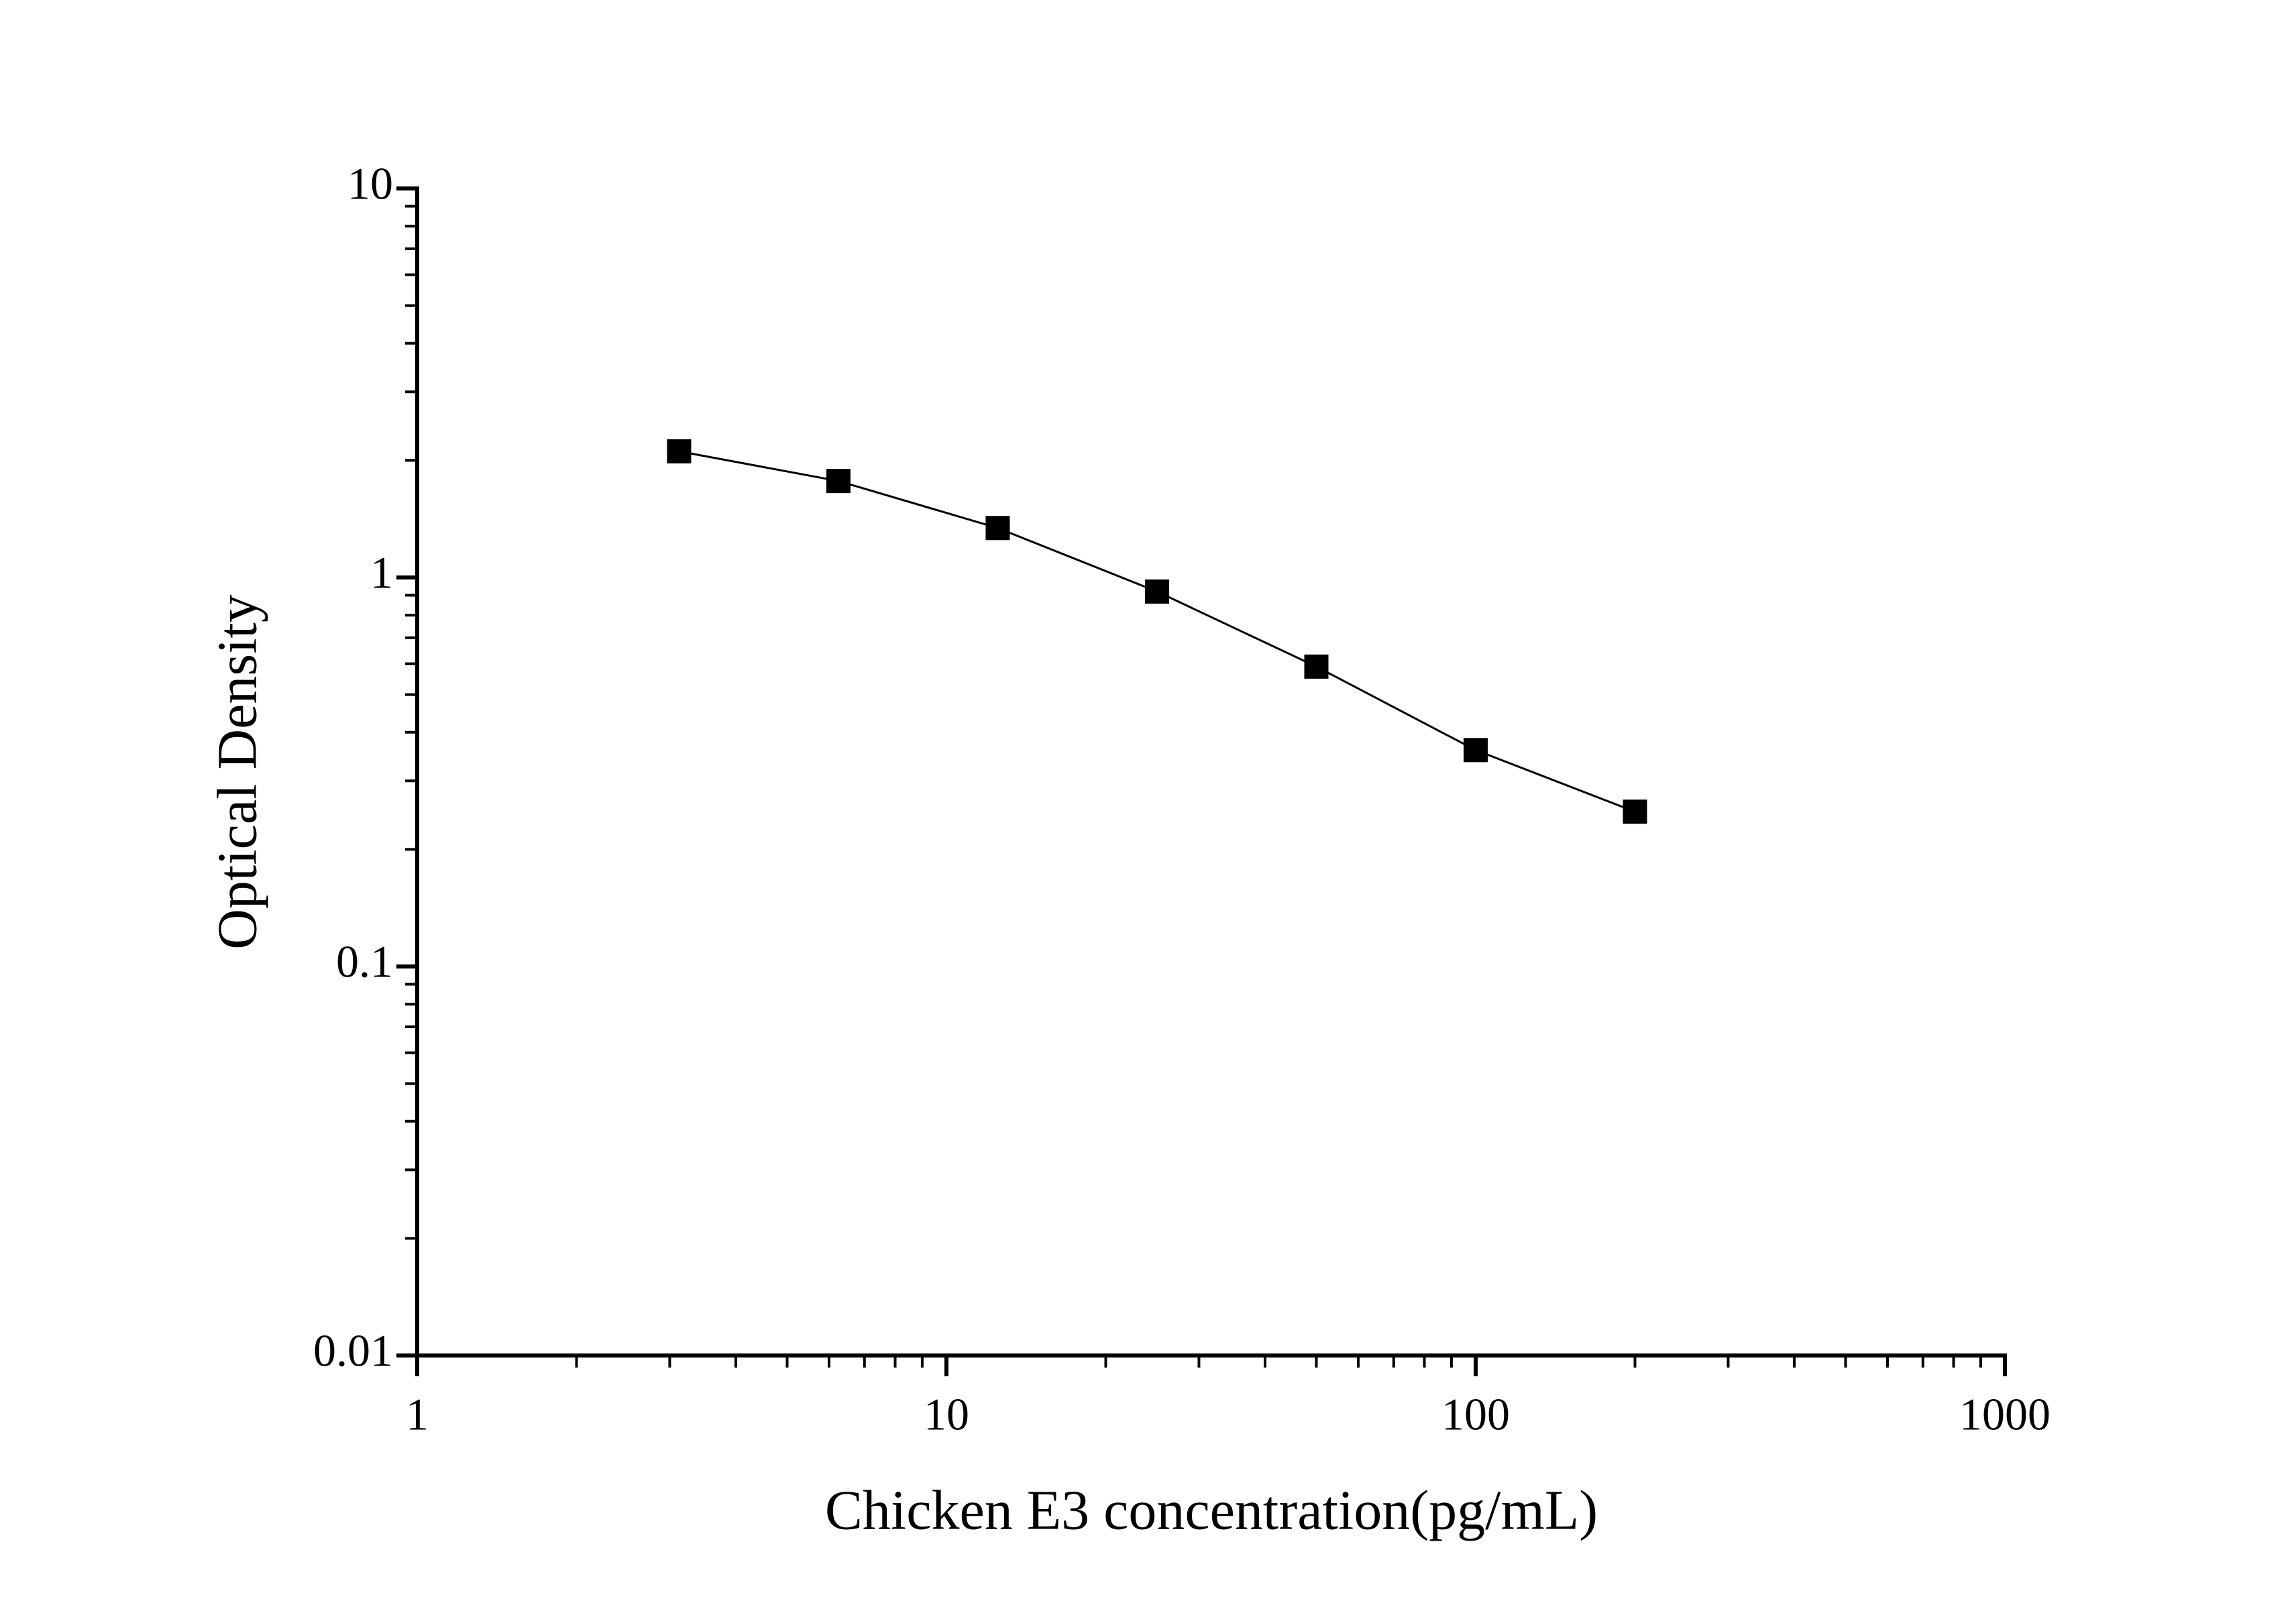 This screenshot has height=1607, width=2296. What do you see at coordinates (2005, 1414) in the screenshot?
I see `x-tick-label: 1000` at bounding box center [2005, 1414].